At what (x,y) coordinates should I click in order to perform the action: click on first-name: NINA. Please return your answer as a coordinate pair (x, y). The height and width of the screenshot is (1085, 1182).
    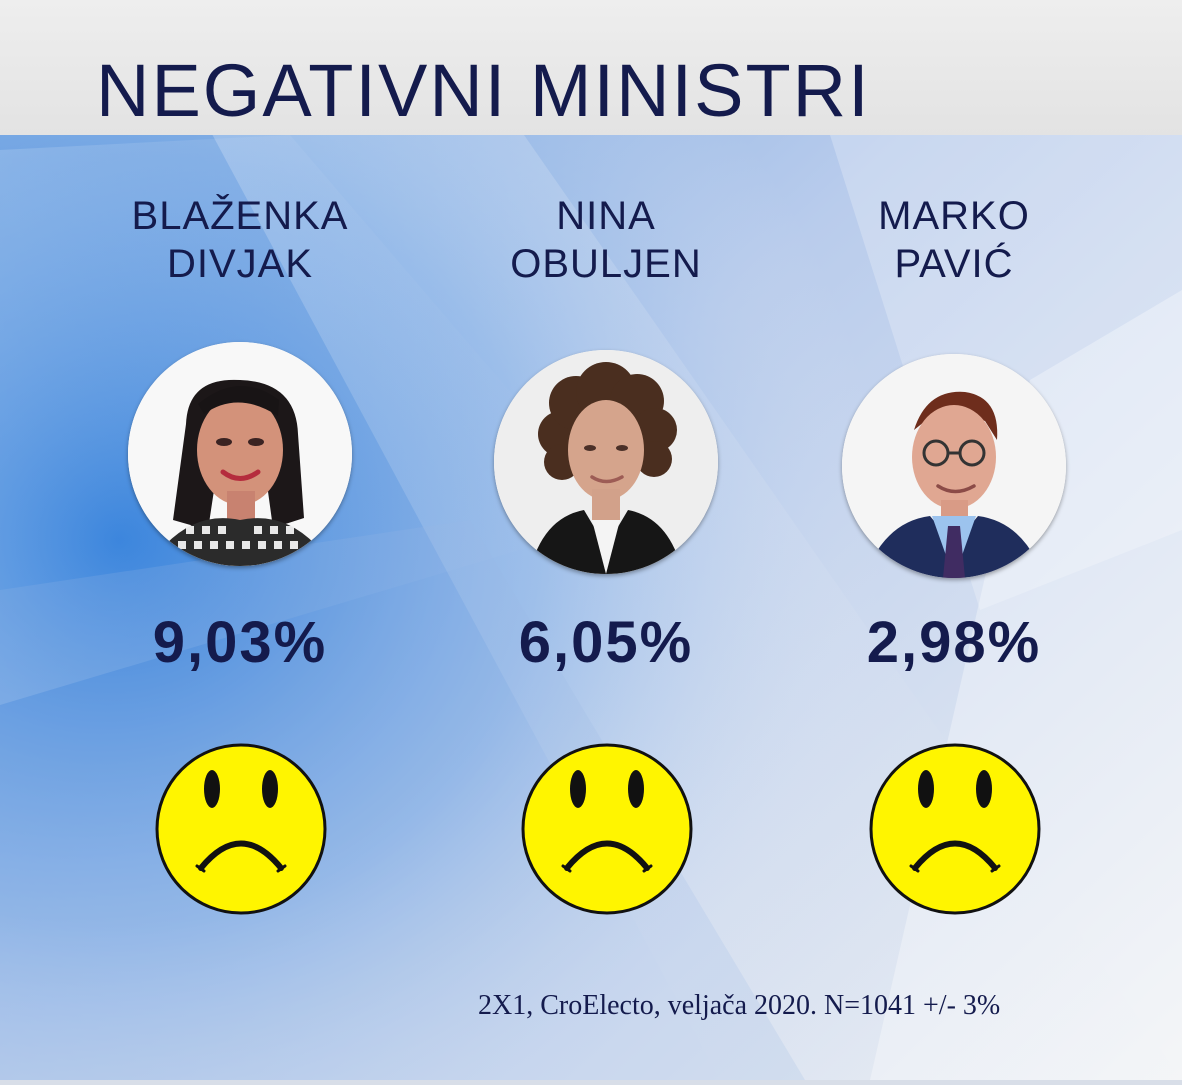
    Looking at the image, I should click on (606, 216).